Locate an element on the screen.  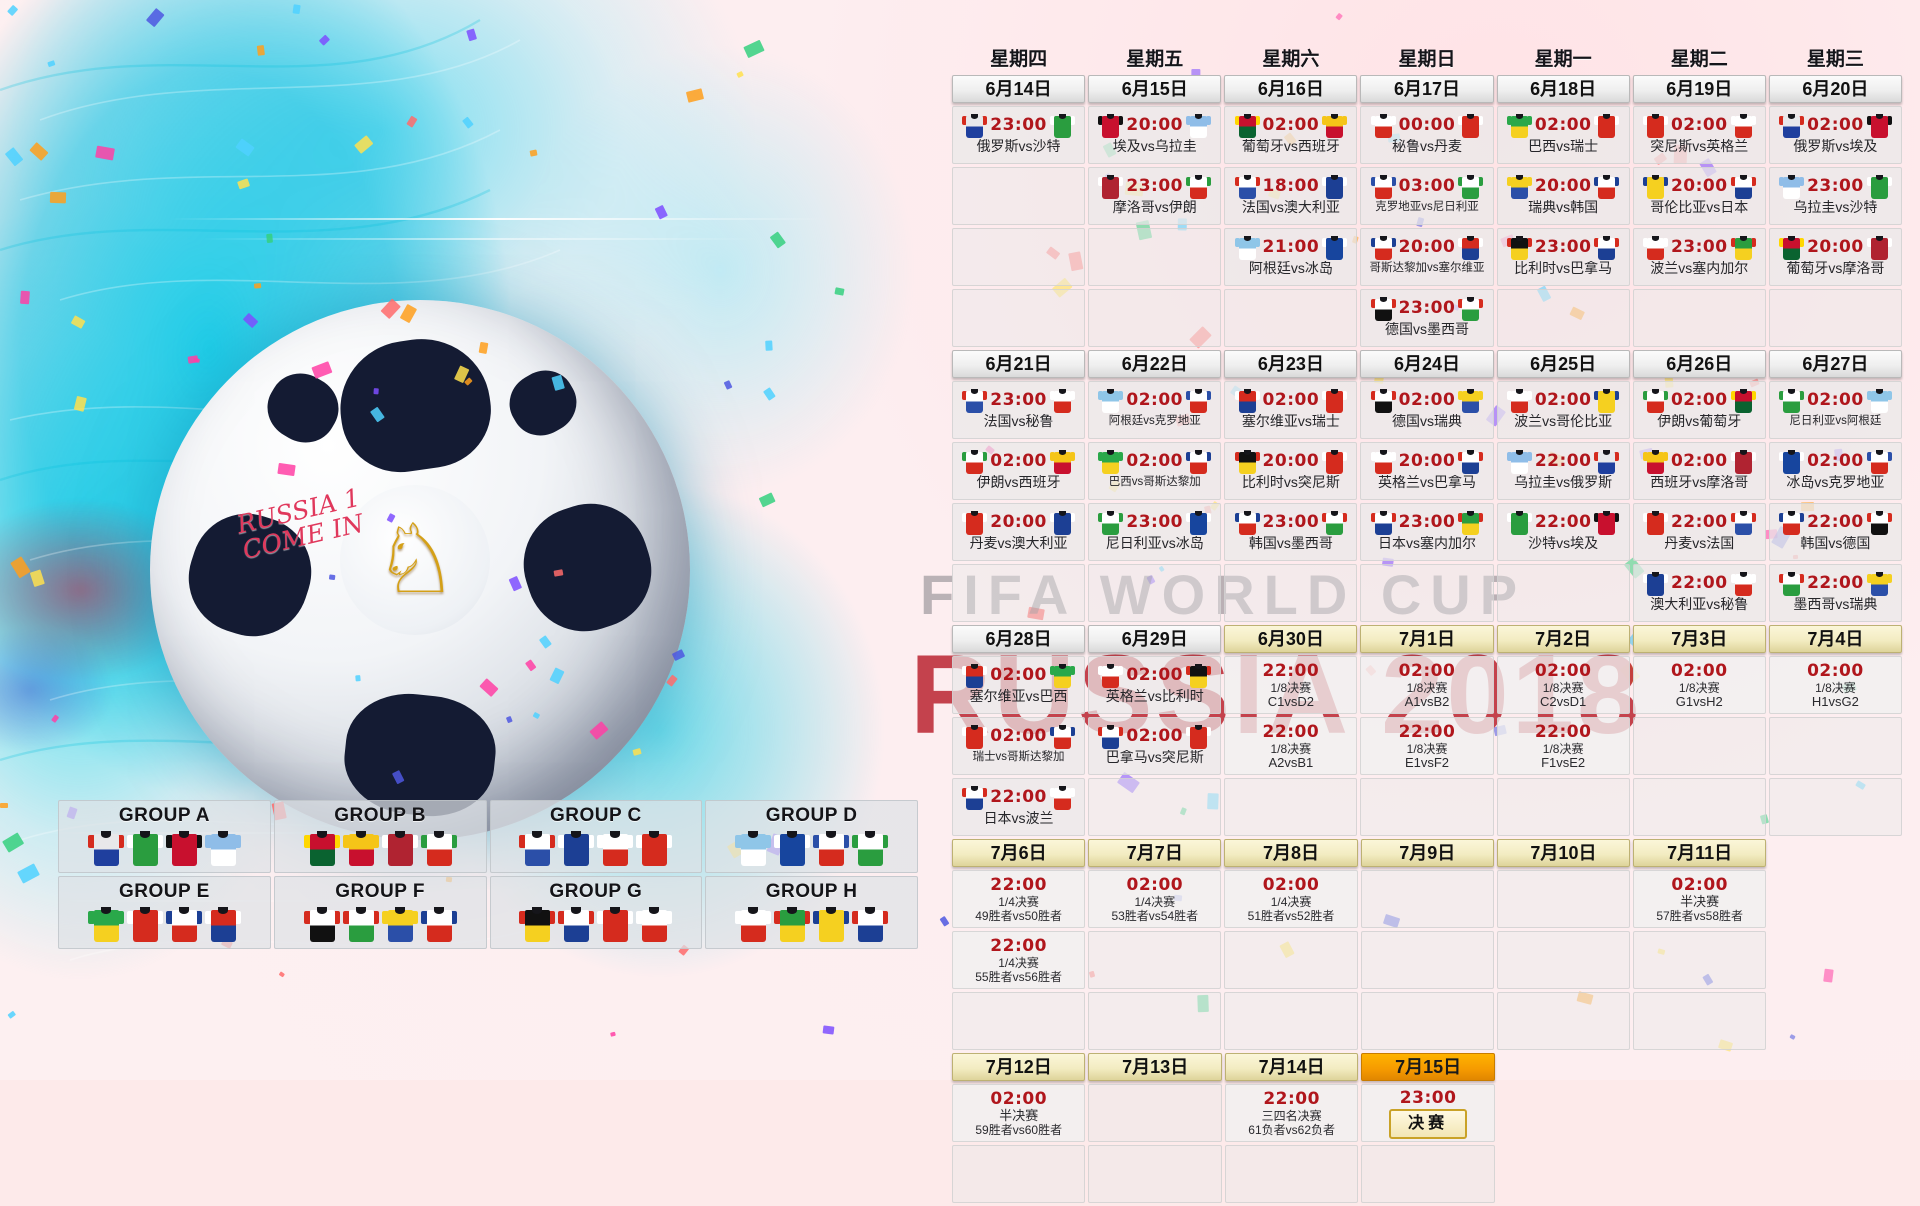
match-cell: 23:00 德国vs墨西哥 is located at coordinates (1427, 318).